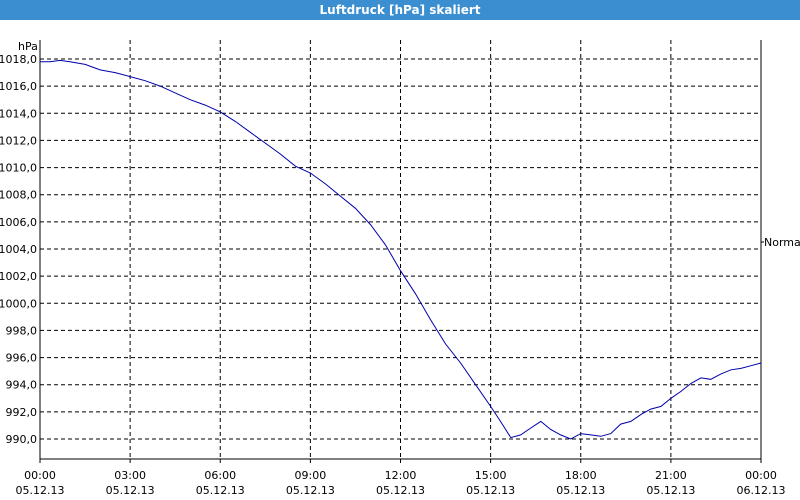 This screenshot has height=500, width=800. Describe the element at coordinates (220, 475) in the screenshot. I see `x-tick-time-label: 06:00` at that location.